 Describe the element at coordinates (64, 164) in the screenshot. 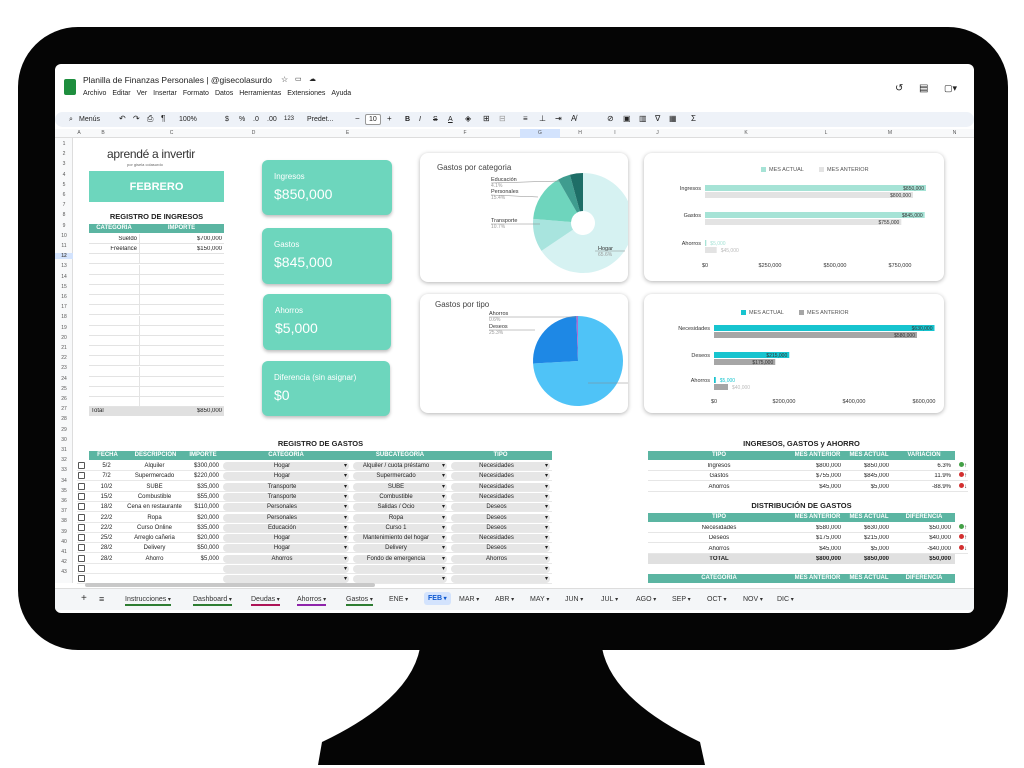

I see `row-header-3: 3` at that location.